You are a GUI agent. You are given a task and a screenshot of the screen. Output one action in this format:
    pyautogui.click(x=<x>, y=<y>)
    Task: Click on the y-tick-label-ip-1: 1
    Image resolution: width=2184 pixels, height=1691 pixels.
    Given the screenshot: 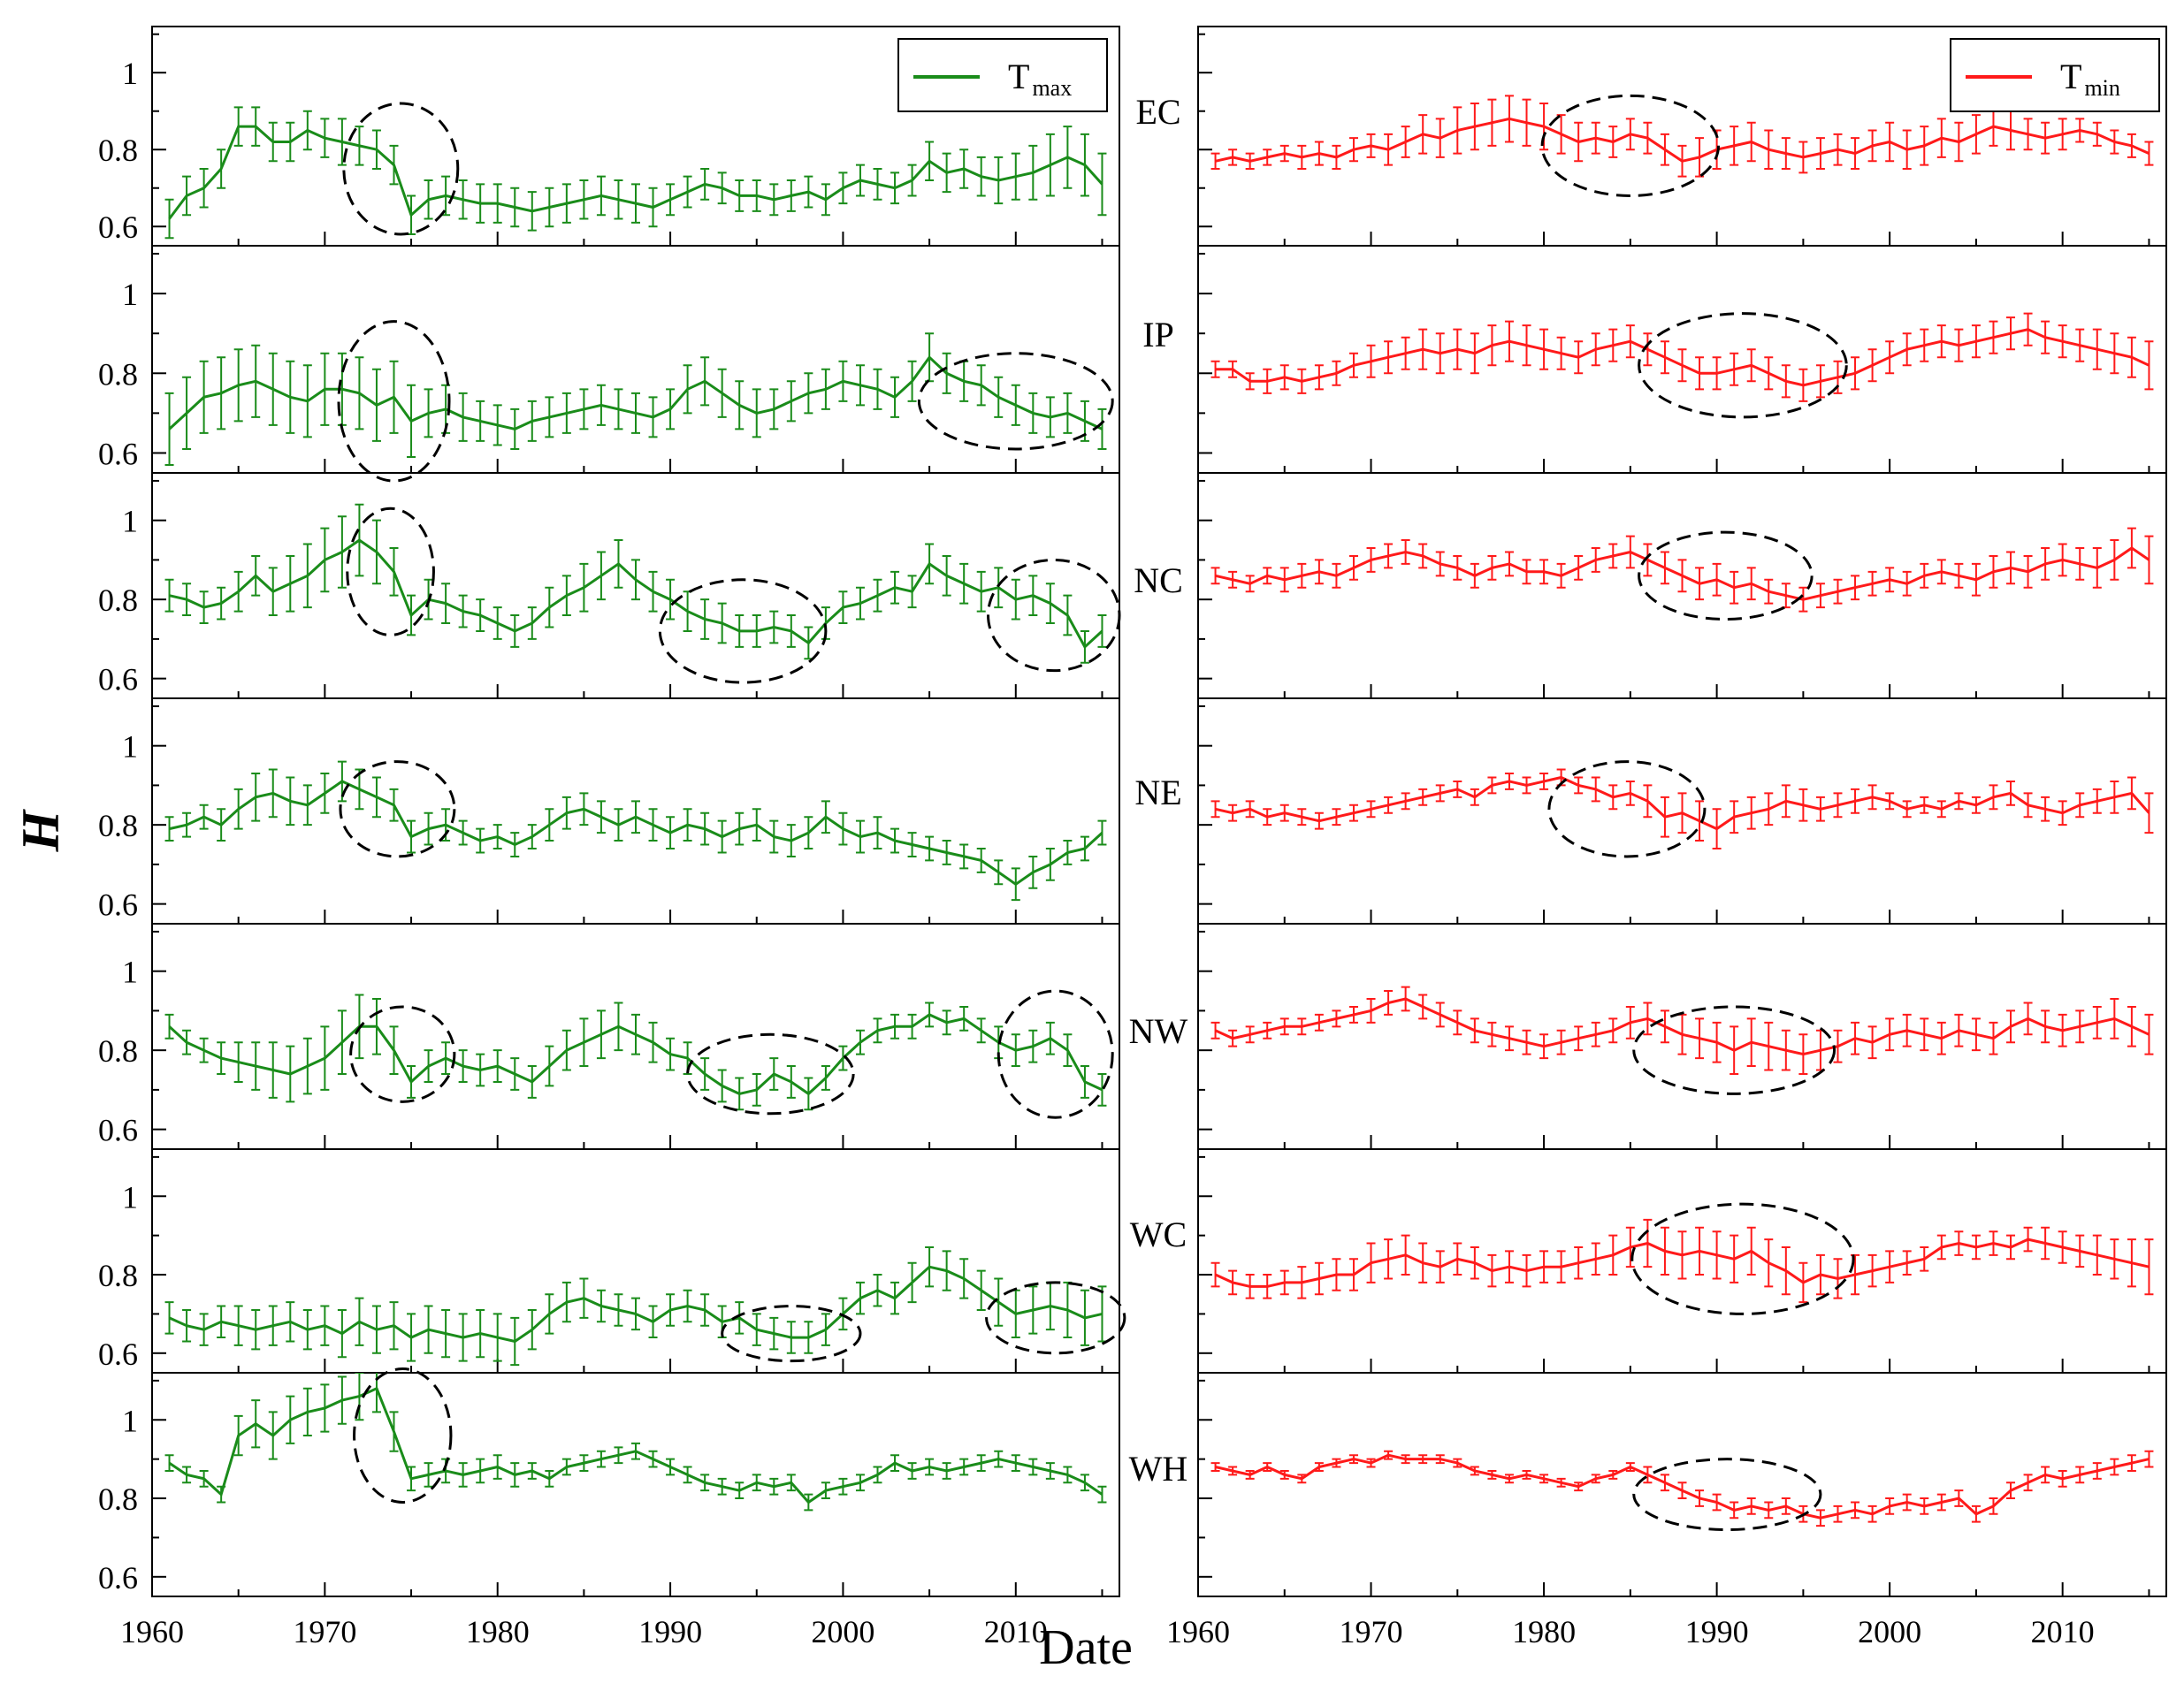 What is the action you would take?
    pyautogui.click(x=130, y=294)
    